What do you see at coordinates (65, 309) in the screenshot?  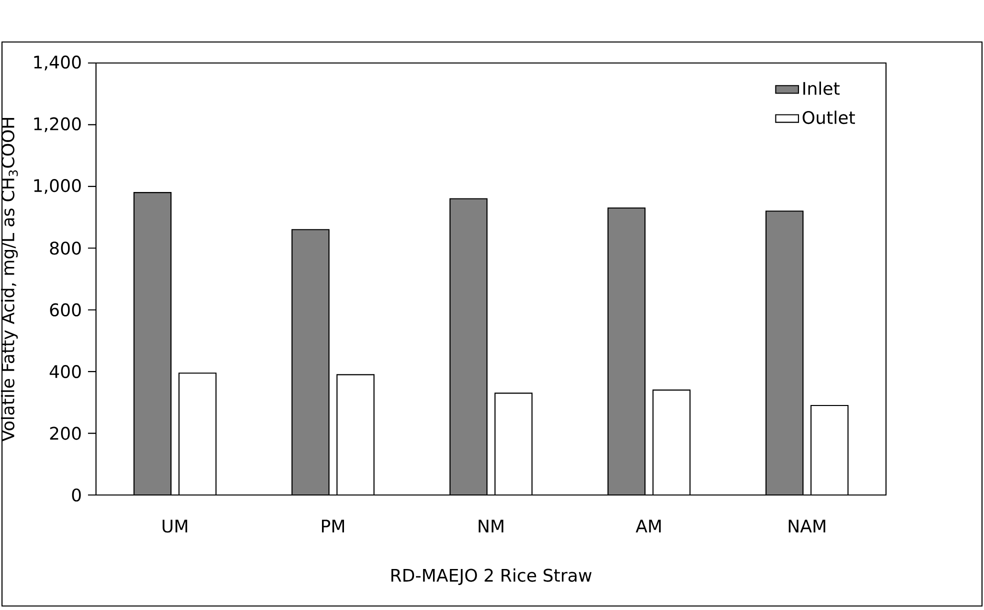 I see `y-tick-label: 600` at bounding box center [65, 309].